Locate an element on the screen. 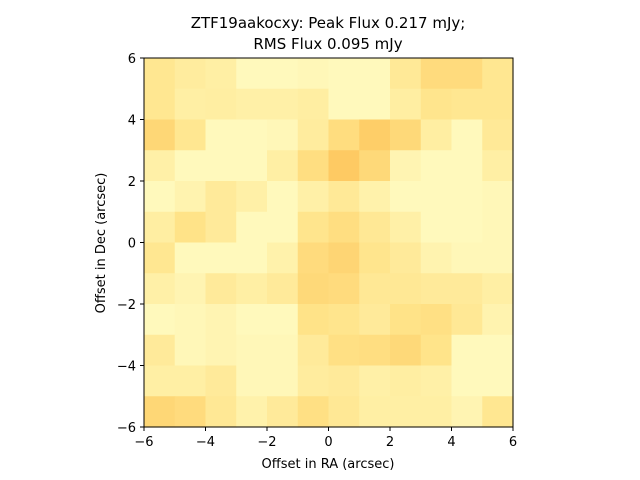 This screenshot has width=640, height=480. y-tick-label: 0 is located at coordinates (132, 244).